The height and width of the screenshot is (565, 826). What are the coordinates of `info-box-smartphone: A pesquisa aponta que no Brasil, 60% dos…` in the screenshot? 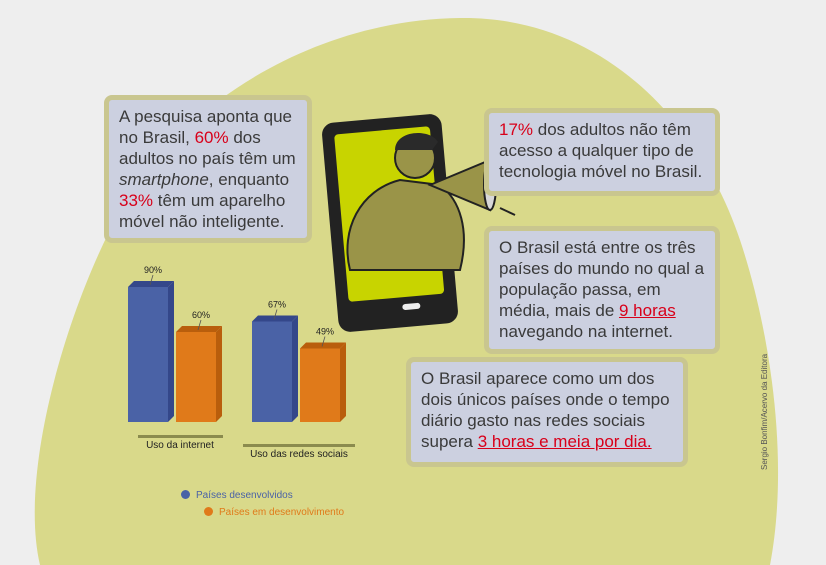 It's located at (208, 169).